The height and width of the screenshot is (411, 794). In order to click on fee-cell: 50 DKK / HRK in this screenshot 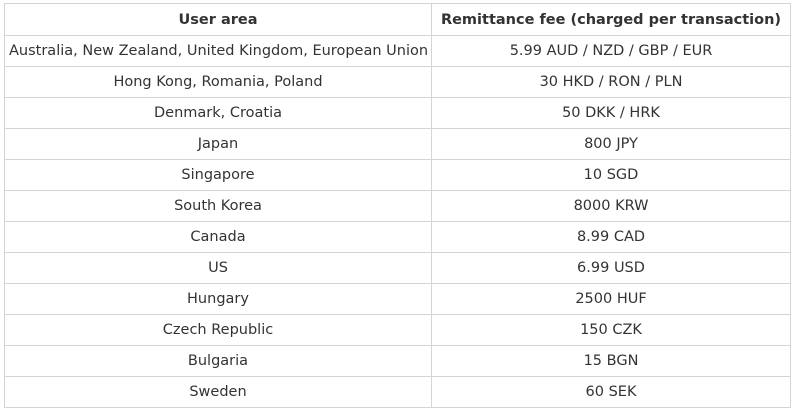, I will do `click(611, 113)`.